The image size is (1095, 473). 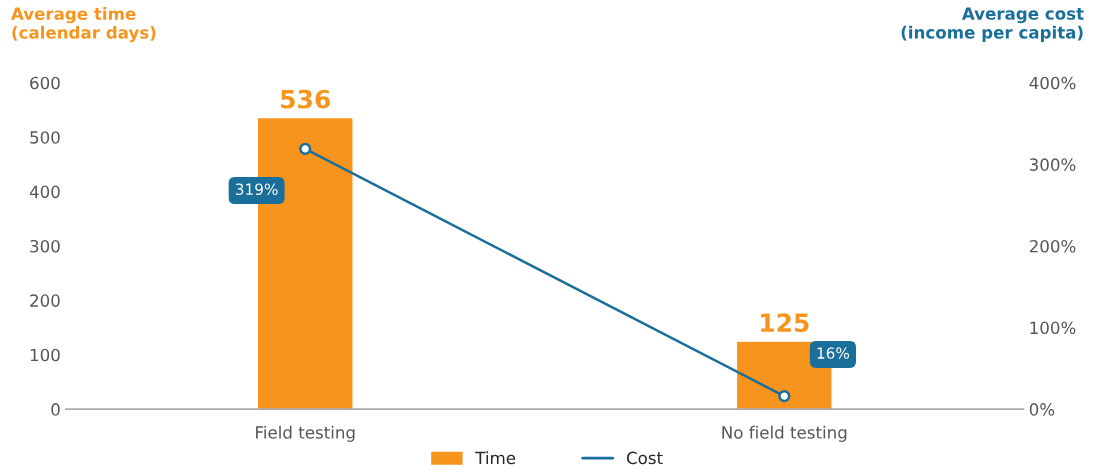 I want to click on y2-tick-label: 300%, so click(x=1052, y=164).